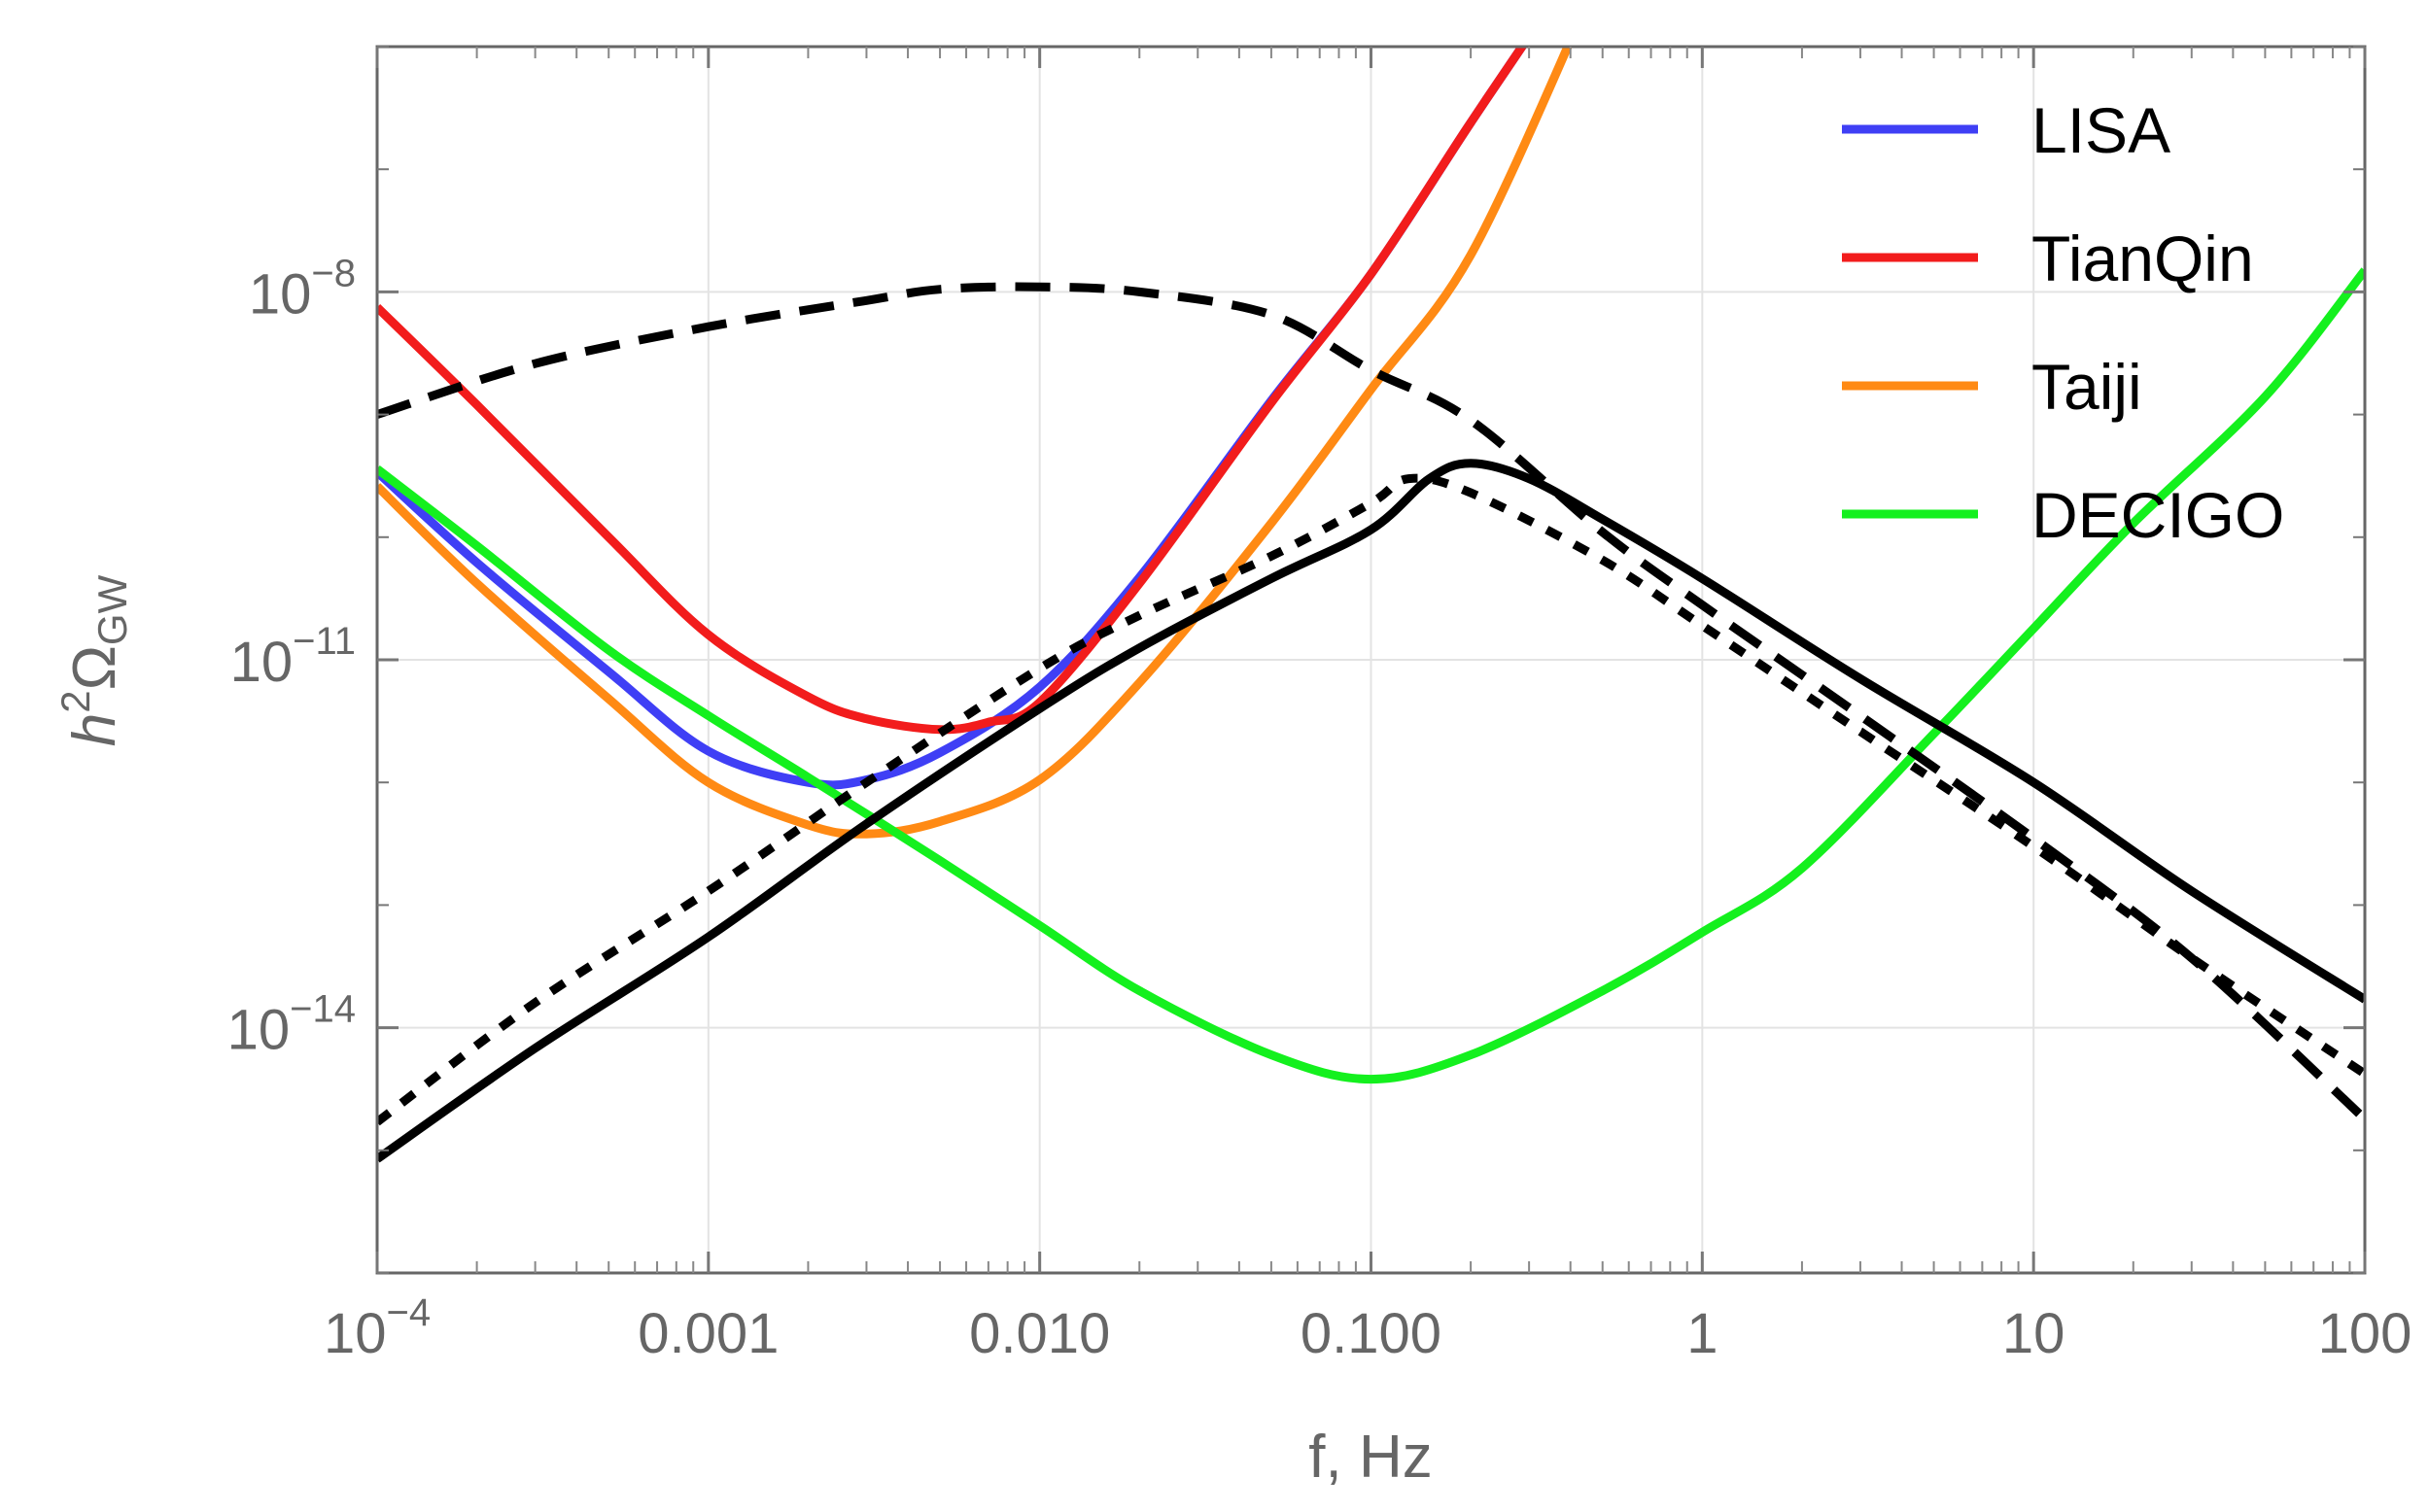  I want to click on x-tick-label: 100, so click(2365, 1333).